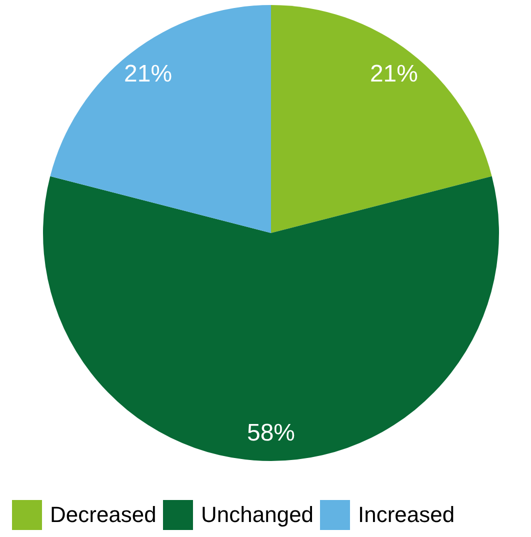 The height and width of the screenshot is (537, 531). Describe the element at coordinates (406, 514) in the screenshot. I see `legend-label: Increased` at that location.